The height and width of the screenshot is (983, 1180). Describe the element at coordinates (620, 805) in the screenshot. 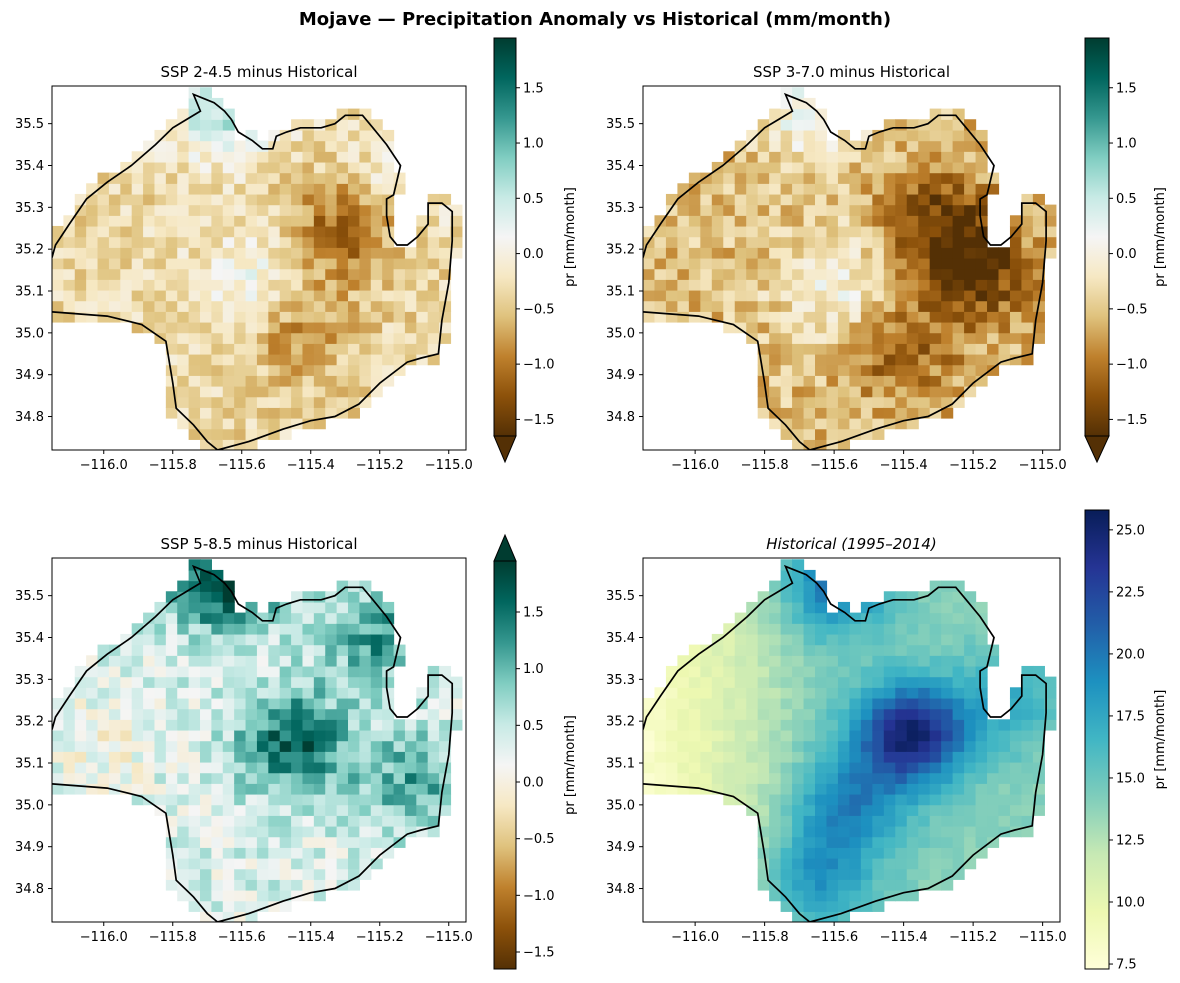

I see `y-tick-label: 35.0` at that location.